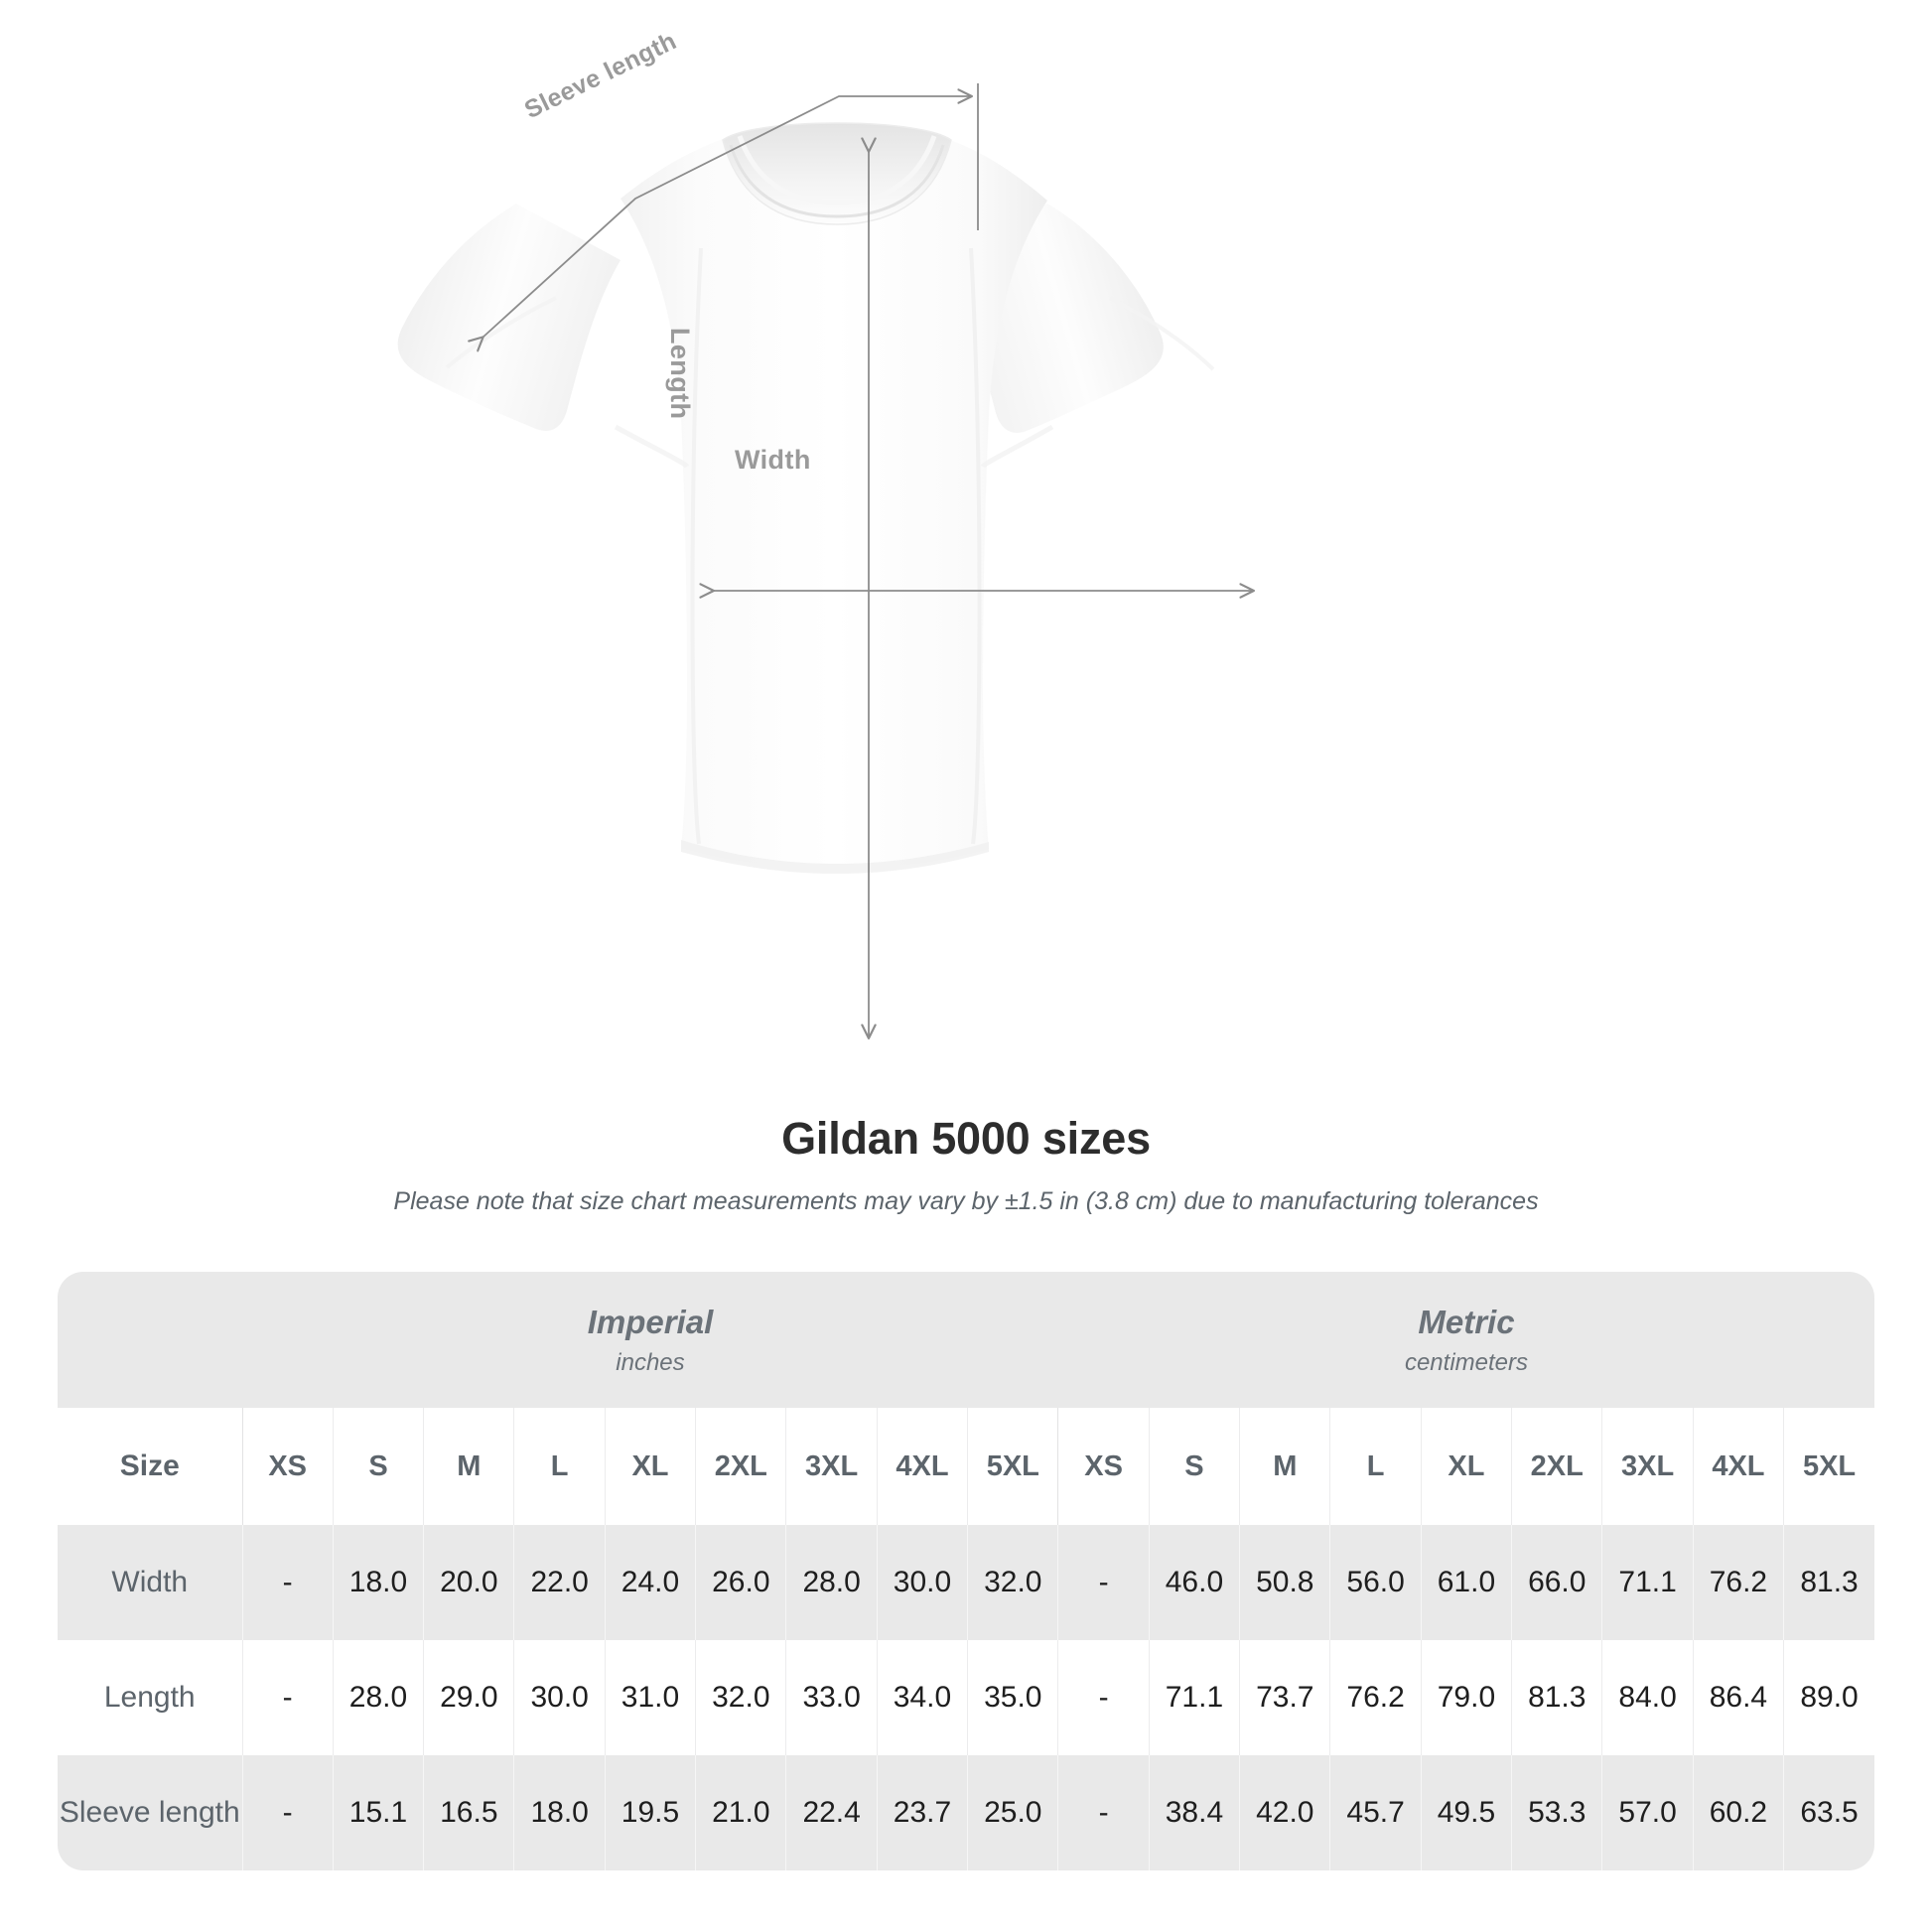 The width and height of the screenshot is (1932, 1932). What do you see at coordinates (560, 1698) in the screenshot?
I see `cell-length-imperial-l: 30.0` at bounding box center [560, 1698].